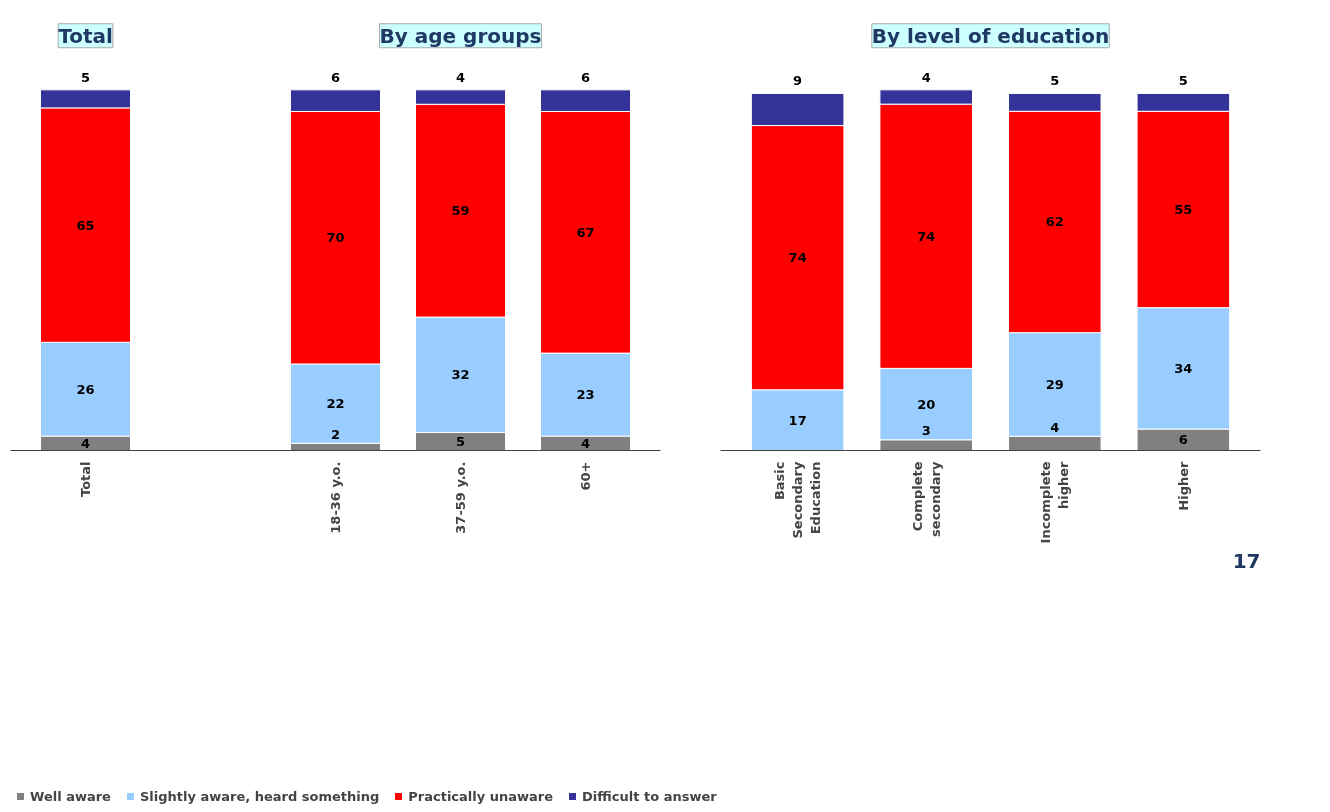 Image resolution: width=1330 pixels, height=812 pixels. What do you see at coordinates (70, 796) in the screenshot?
I see `legend-label: Well aware` at bounding box center [70, 796].